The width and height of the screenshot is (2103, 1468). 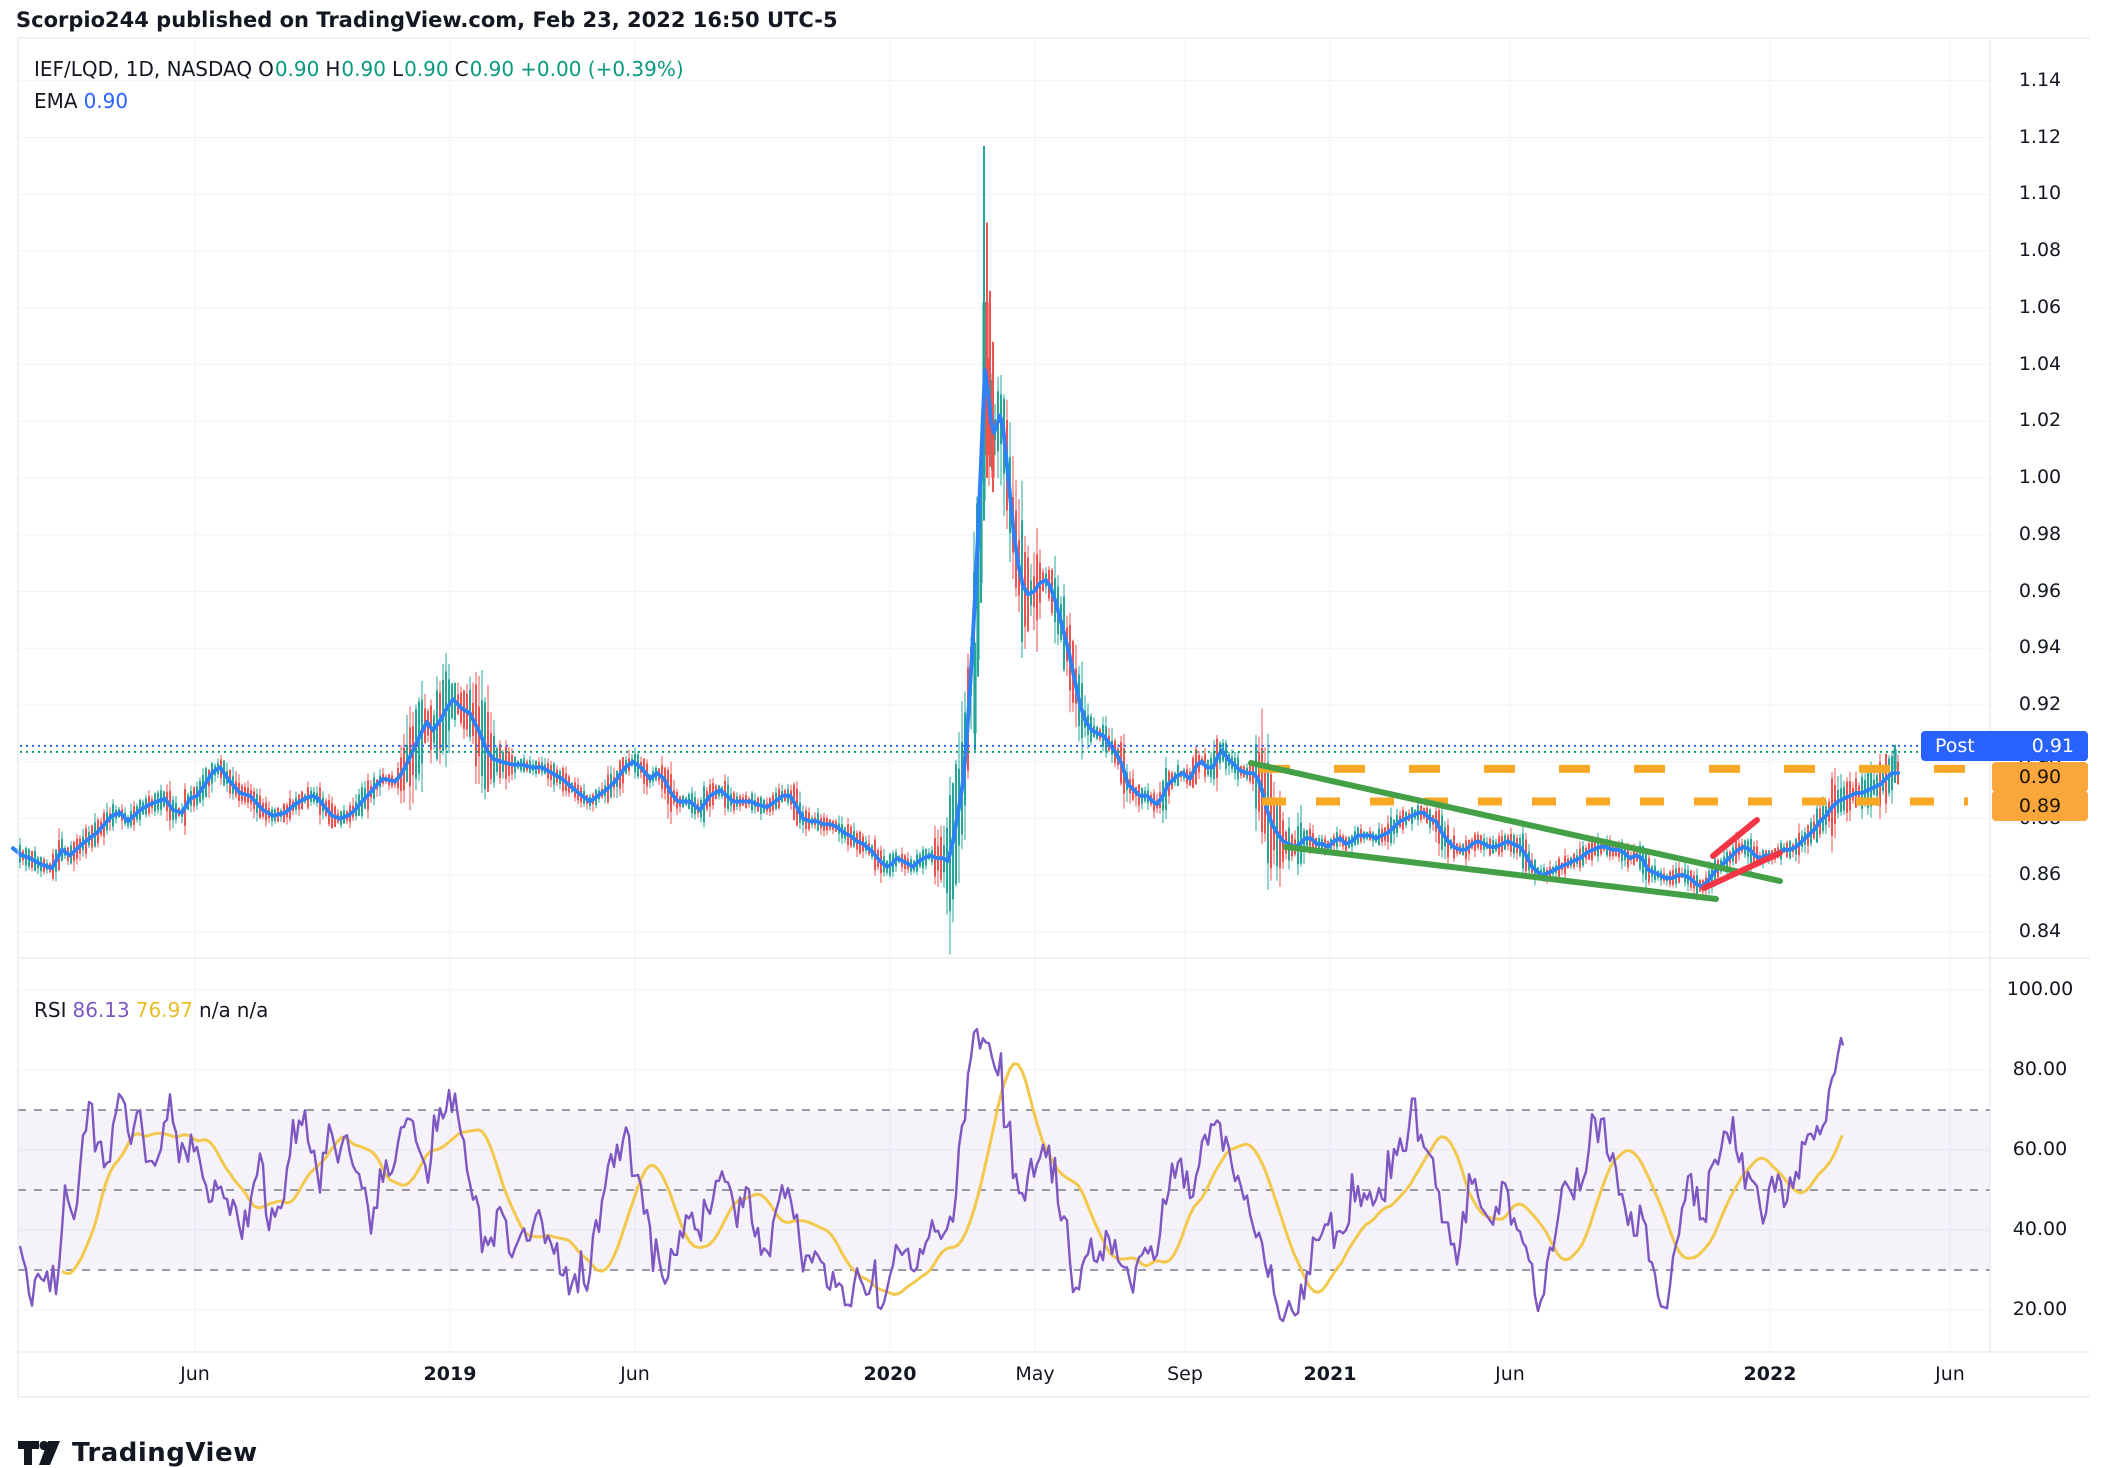 I want to click on rsi-label: RSI, so click(x=50, y=1010).